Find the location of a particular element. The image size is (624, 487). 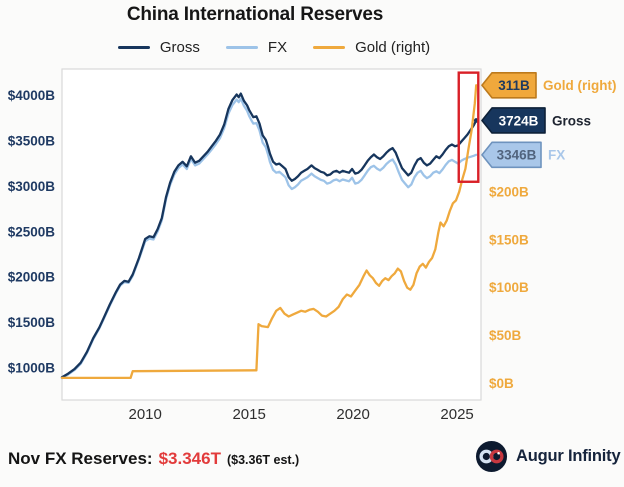

callout-label-fx: FX is located at coordinates (556, 155).